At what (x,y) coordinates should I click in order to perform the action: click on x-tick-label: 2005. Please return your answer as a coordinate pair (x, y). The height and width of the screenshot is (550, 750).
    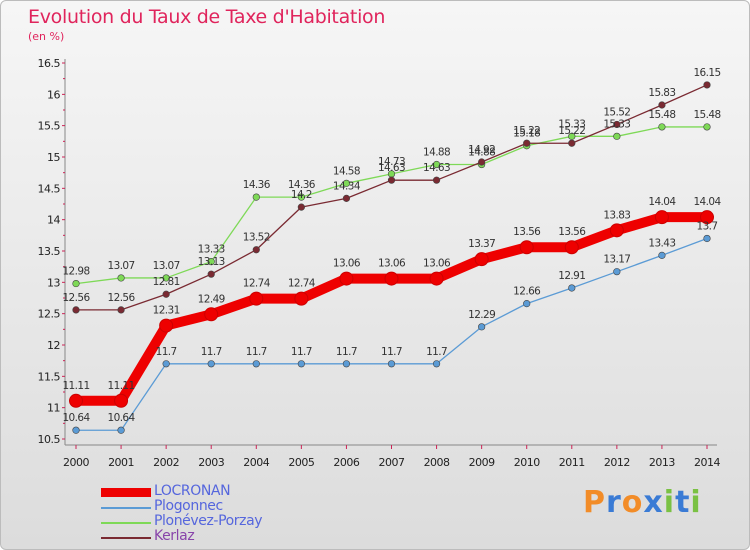
    Looking at the image, I should click on (301, 462).